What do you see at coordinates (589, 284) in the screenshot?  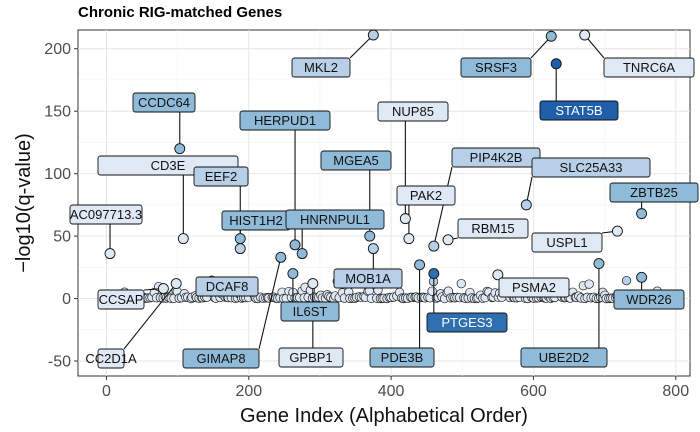 I see `background-point` at bounding box center [589, 284].